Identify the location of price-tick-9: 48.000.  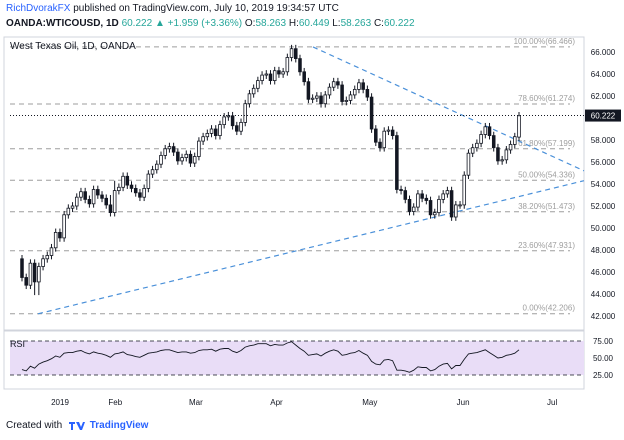
(603, 250).